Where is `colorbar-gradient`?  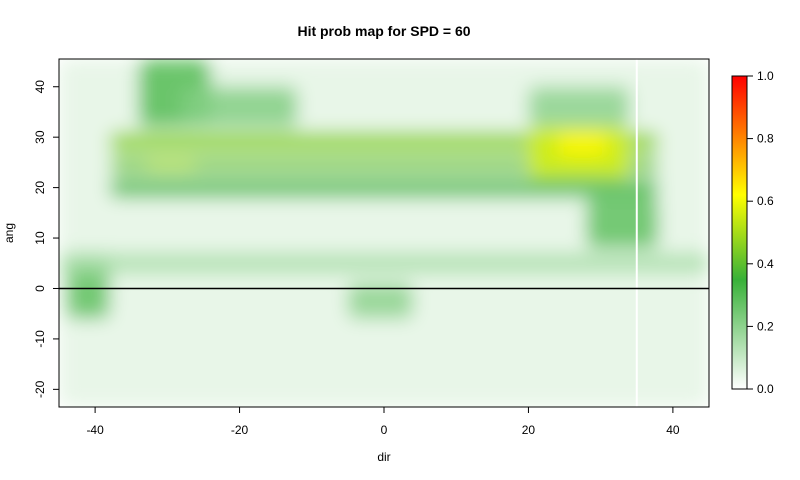
colorbar-gradient is located at coordinates (739, 232).